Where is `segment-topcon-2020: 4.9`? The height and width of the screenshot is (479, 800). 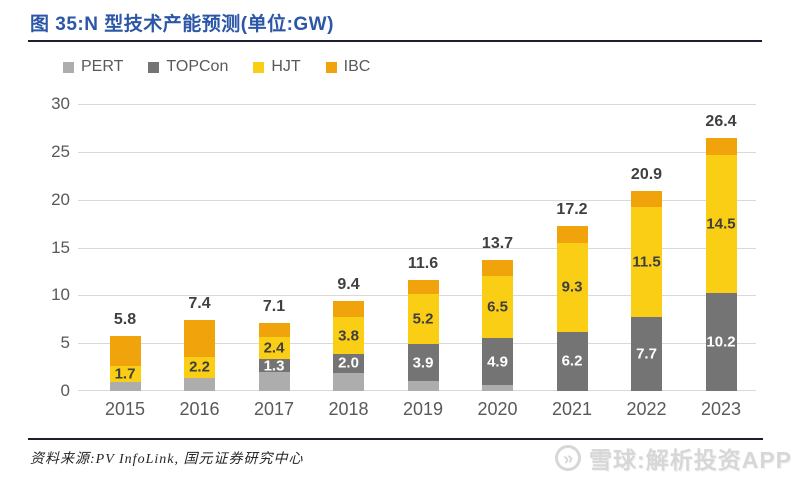 segment-topcon-2020: 4.9 is located at coordinates (497, 362).